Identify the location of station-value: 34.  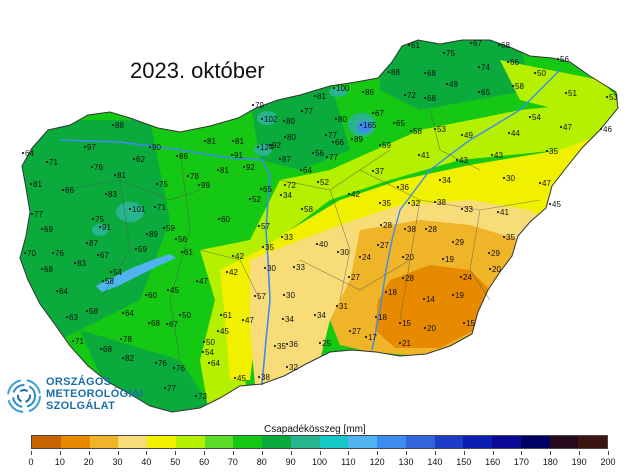
(289, 319).